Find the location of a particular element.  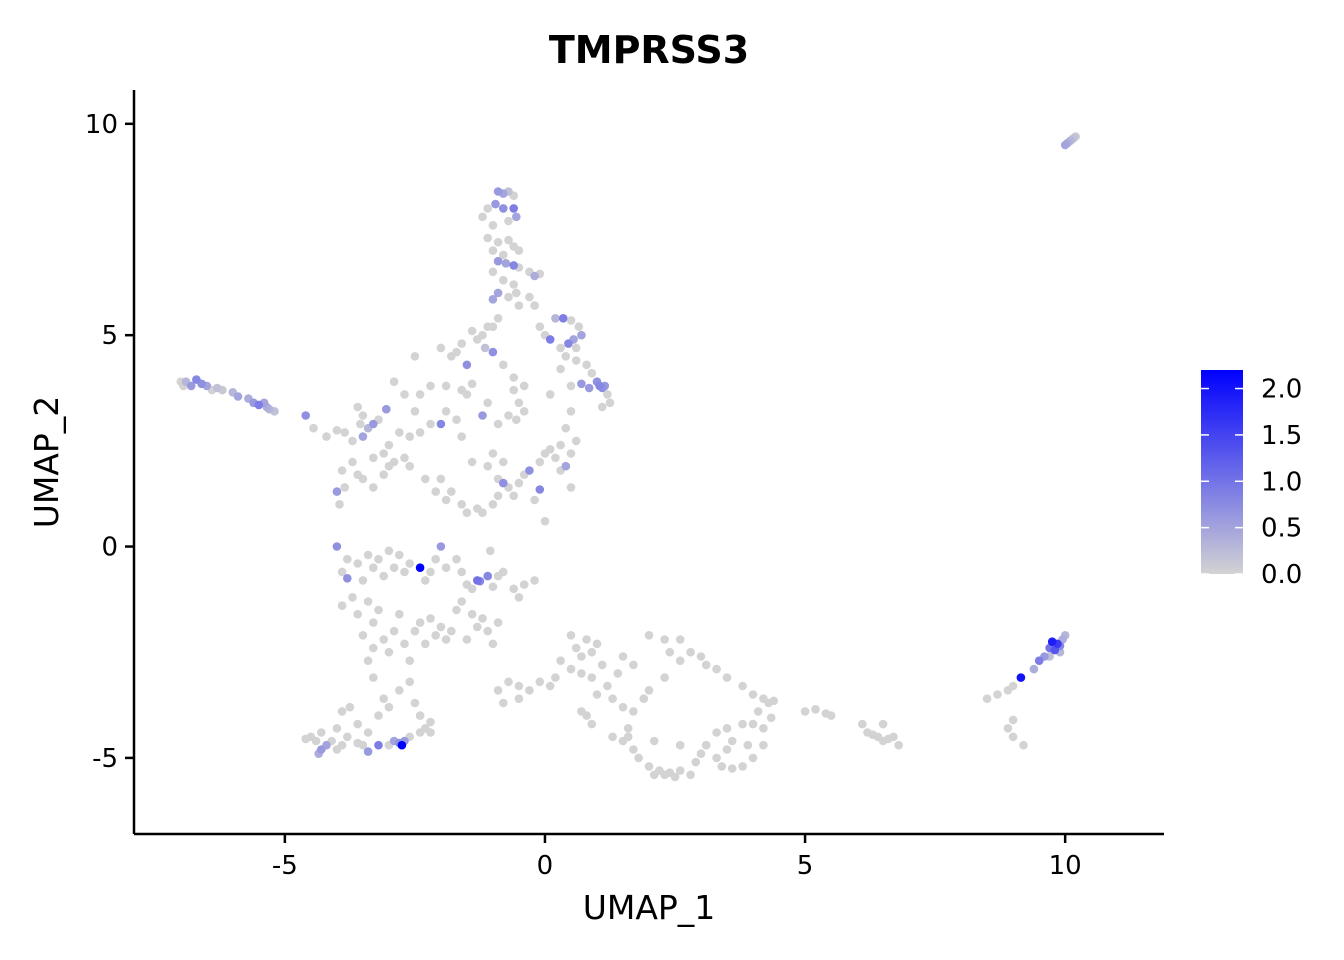

y-tick-label: 10 is located at coordinates (101, 125).